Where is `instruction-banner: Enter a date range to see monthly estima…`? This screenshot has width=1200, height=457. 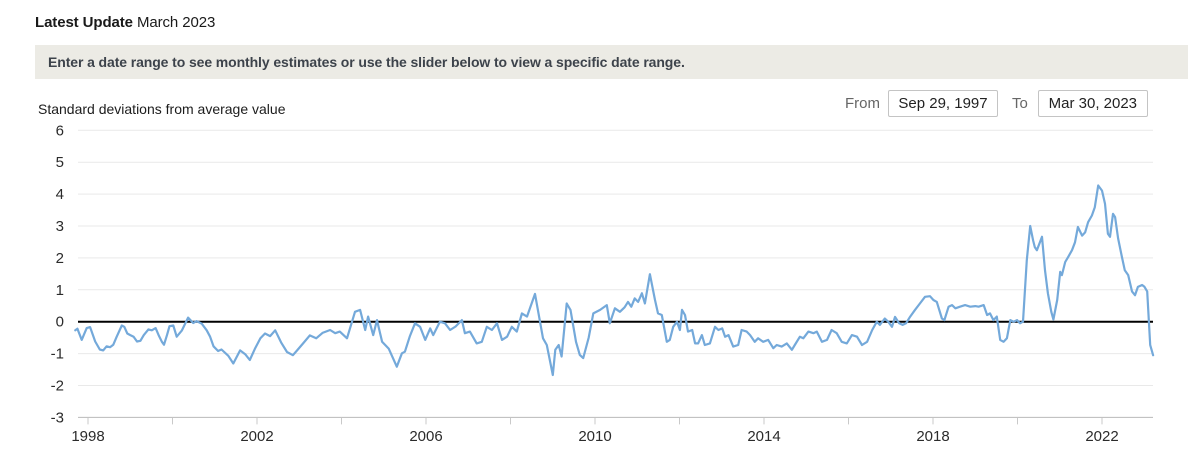
instruction-banner: Enter a date range to see monthly estima… is located at coordinates (611, 62).